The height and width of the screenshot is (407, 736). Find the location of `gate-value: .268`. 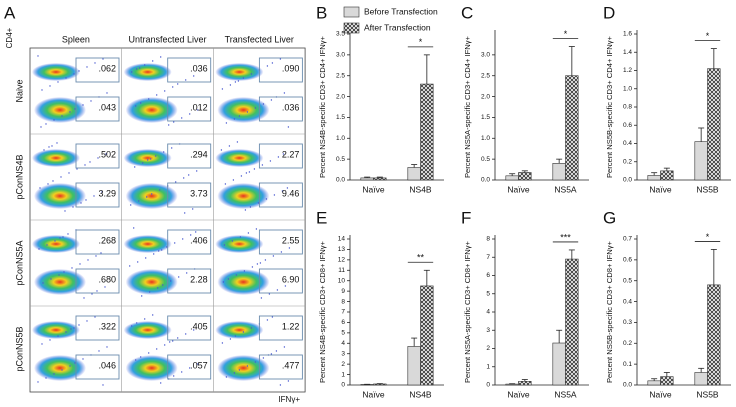

gate-value: .268 is located at coordinates (107, 240).